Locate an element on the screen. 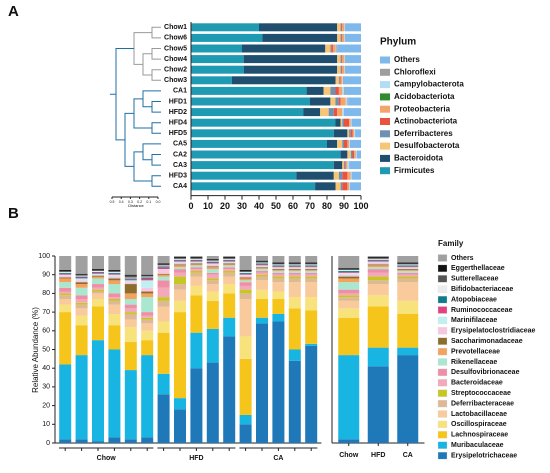 This screenshot has height=473, width=550. legend-label: Bacteroidaceae is located at coordinates (477, 383).